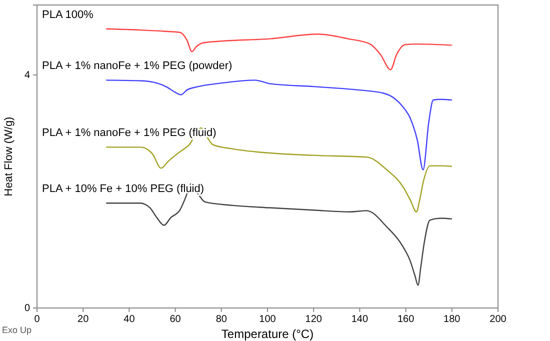  Describe the element at coordinates (406, 320) in the screenshot. I see `x-tick-label: 160` at that location.